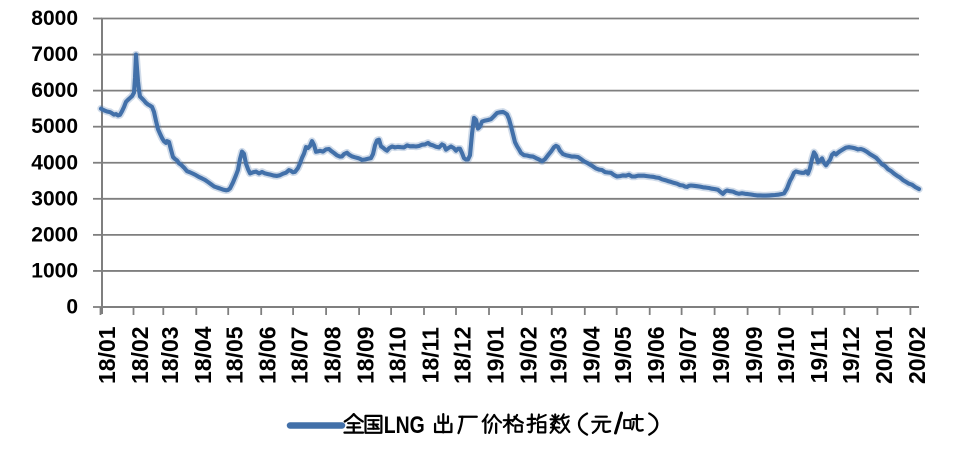 This screenshot has height=459, width=964. Describe the element at coordinates (404, 425) in the screenshot. I see `svg-text: LNG` at that location.